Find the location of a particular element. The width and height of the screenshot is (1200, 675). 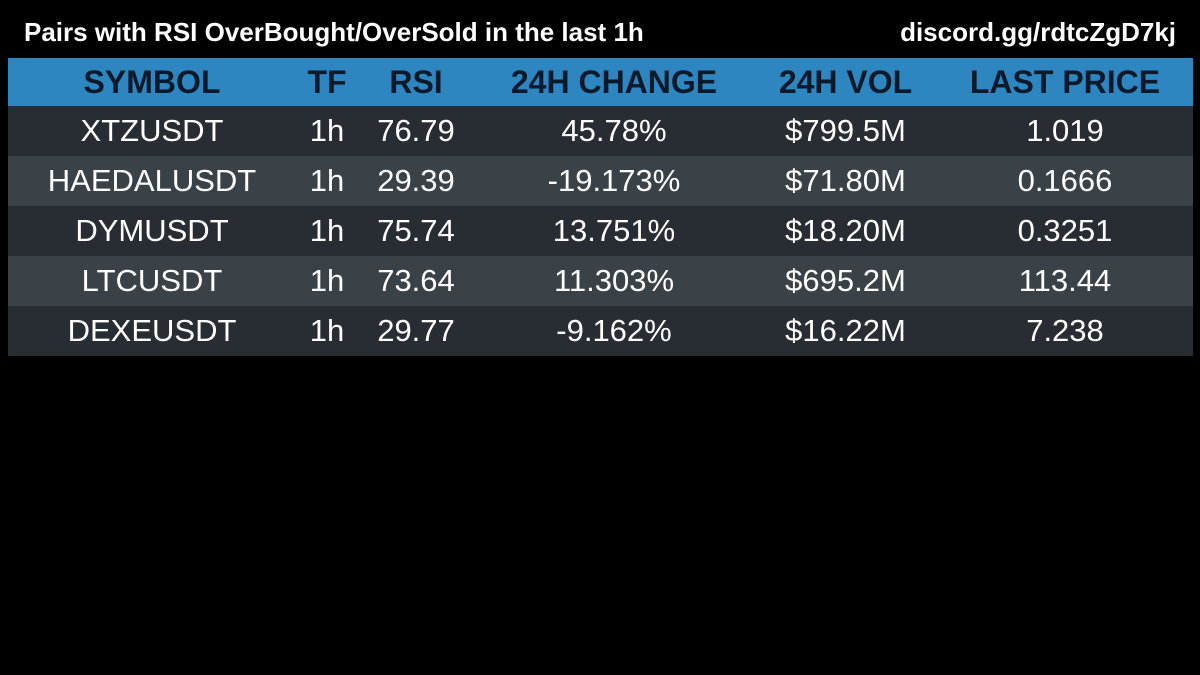

table-row: XTZUSDT 1h 76.79 45.78% $799.5M 1.019 is located at coordinates (600, 131).